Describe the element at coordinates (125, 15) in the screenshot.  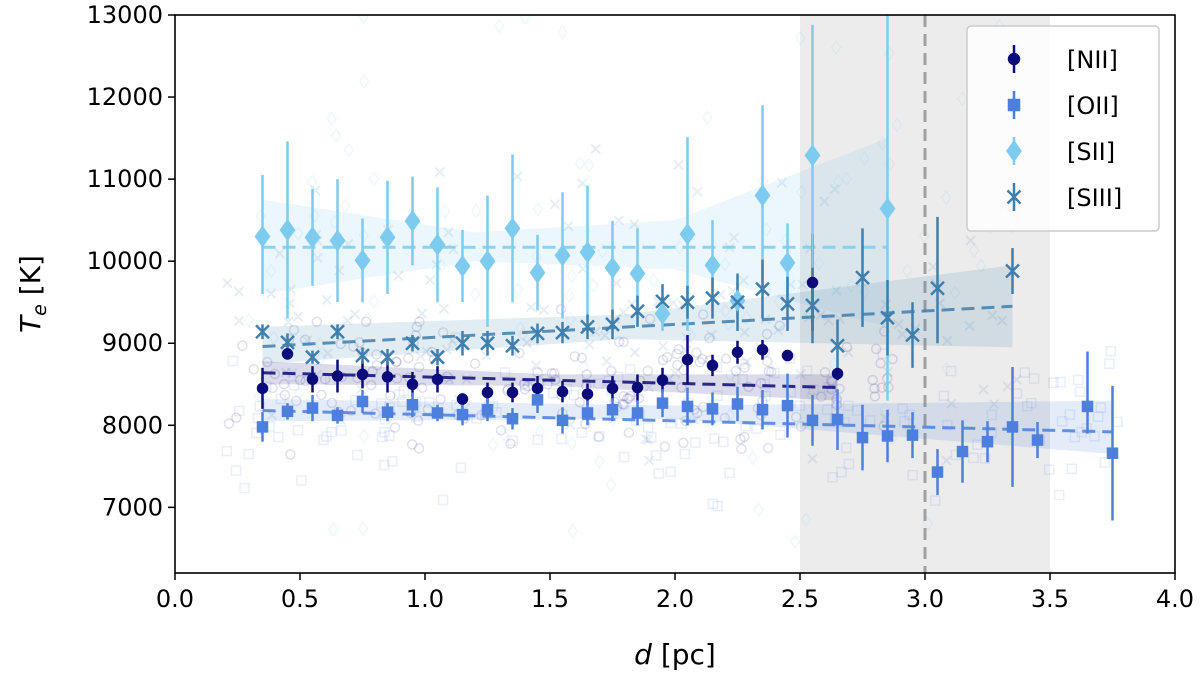
I see `y-tick-label: 13000` at that location.